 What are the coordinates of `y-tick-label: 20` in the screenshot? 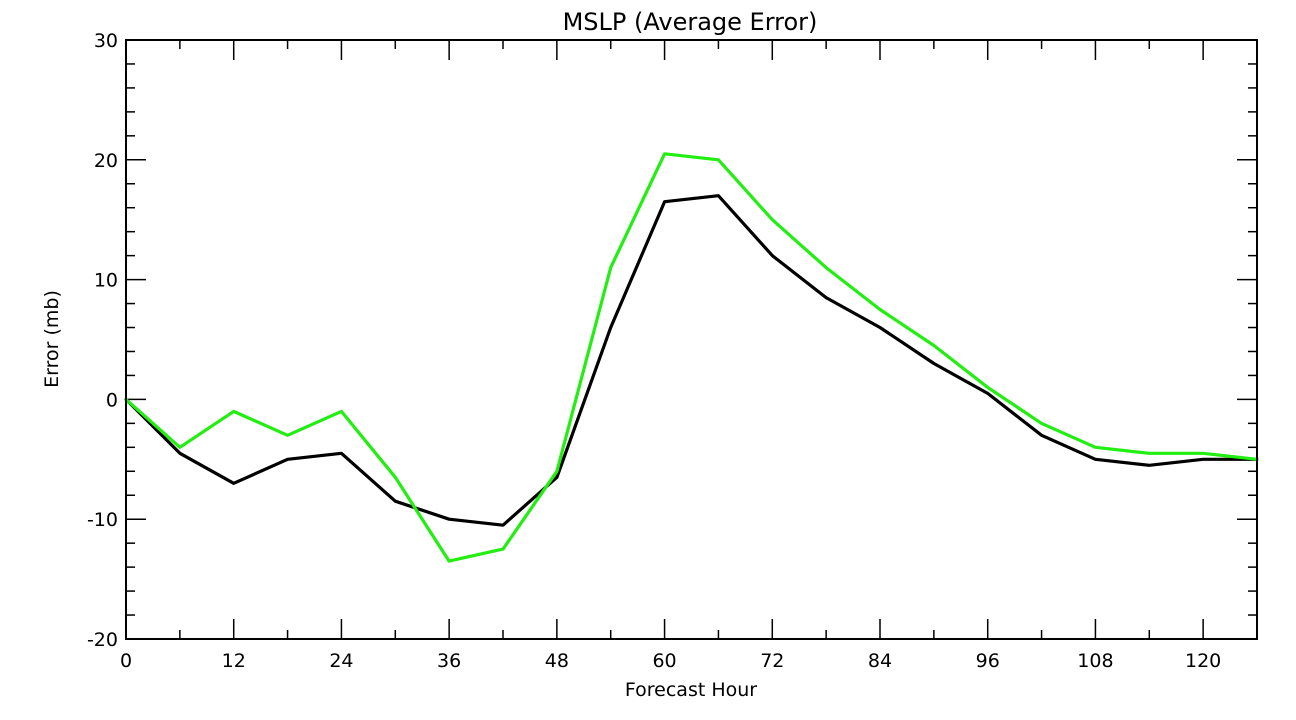 It's located at (106, 161).